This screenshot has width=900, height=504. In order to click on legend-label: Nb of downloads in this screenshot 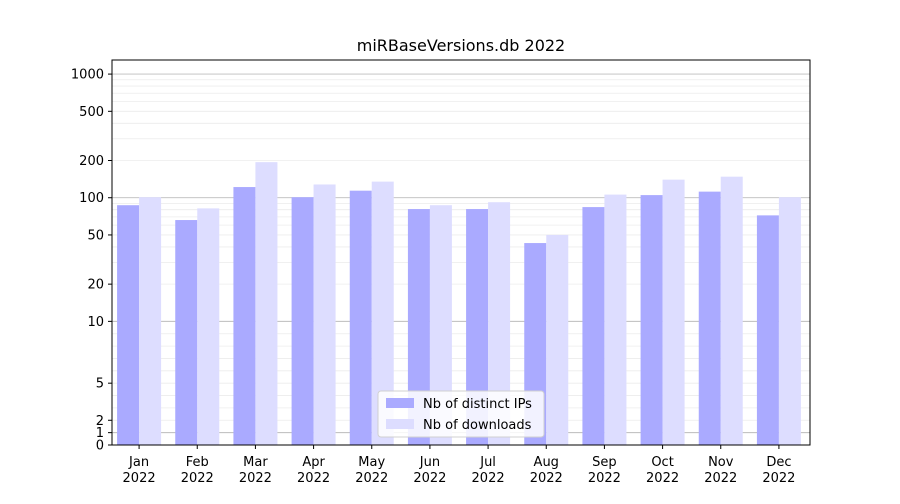, I will do `click(477, 425)`.